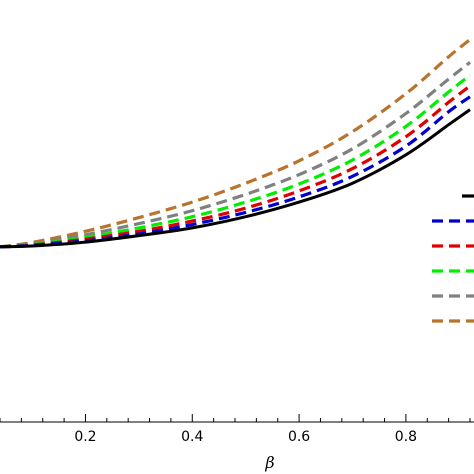  Describe the element at coordinates (192, 437) in the screenshot. I see `x-tick-label: 0.4` at that location.